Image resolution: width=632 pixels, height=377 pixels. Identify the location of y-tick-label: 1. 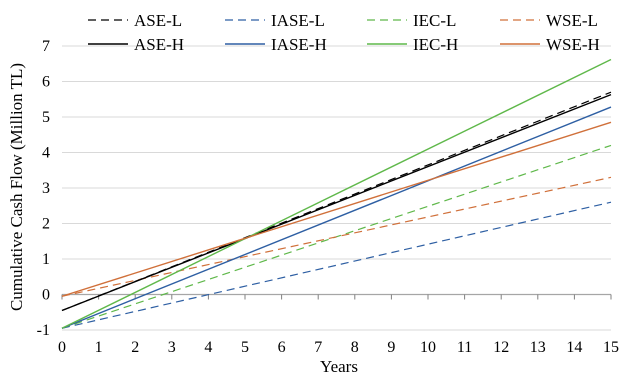
(46, 259).